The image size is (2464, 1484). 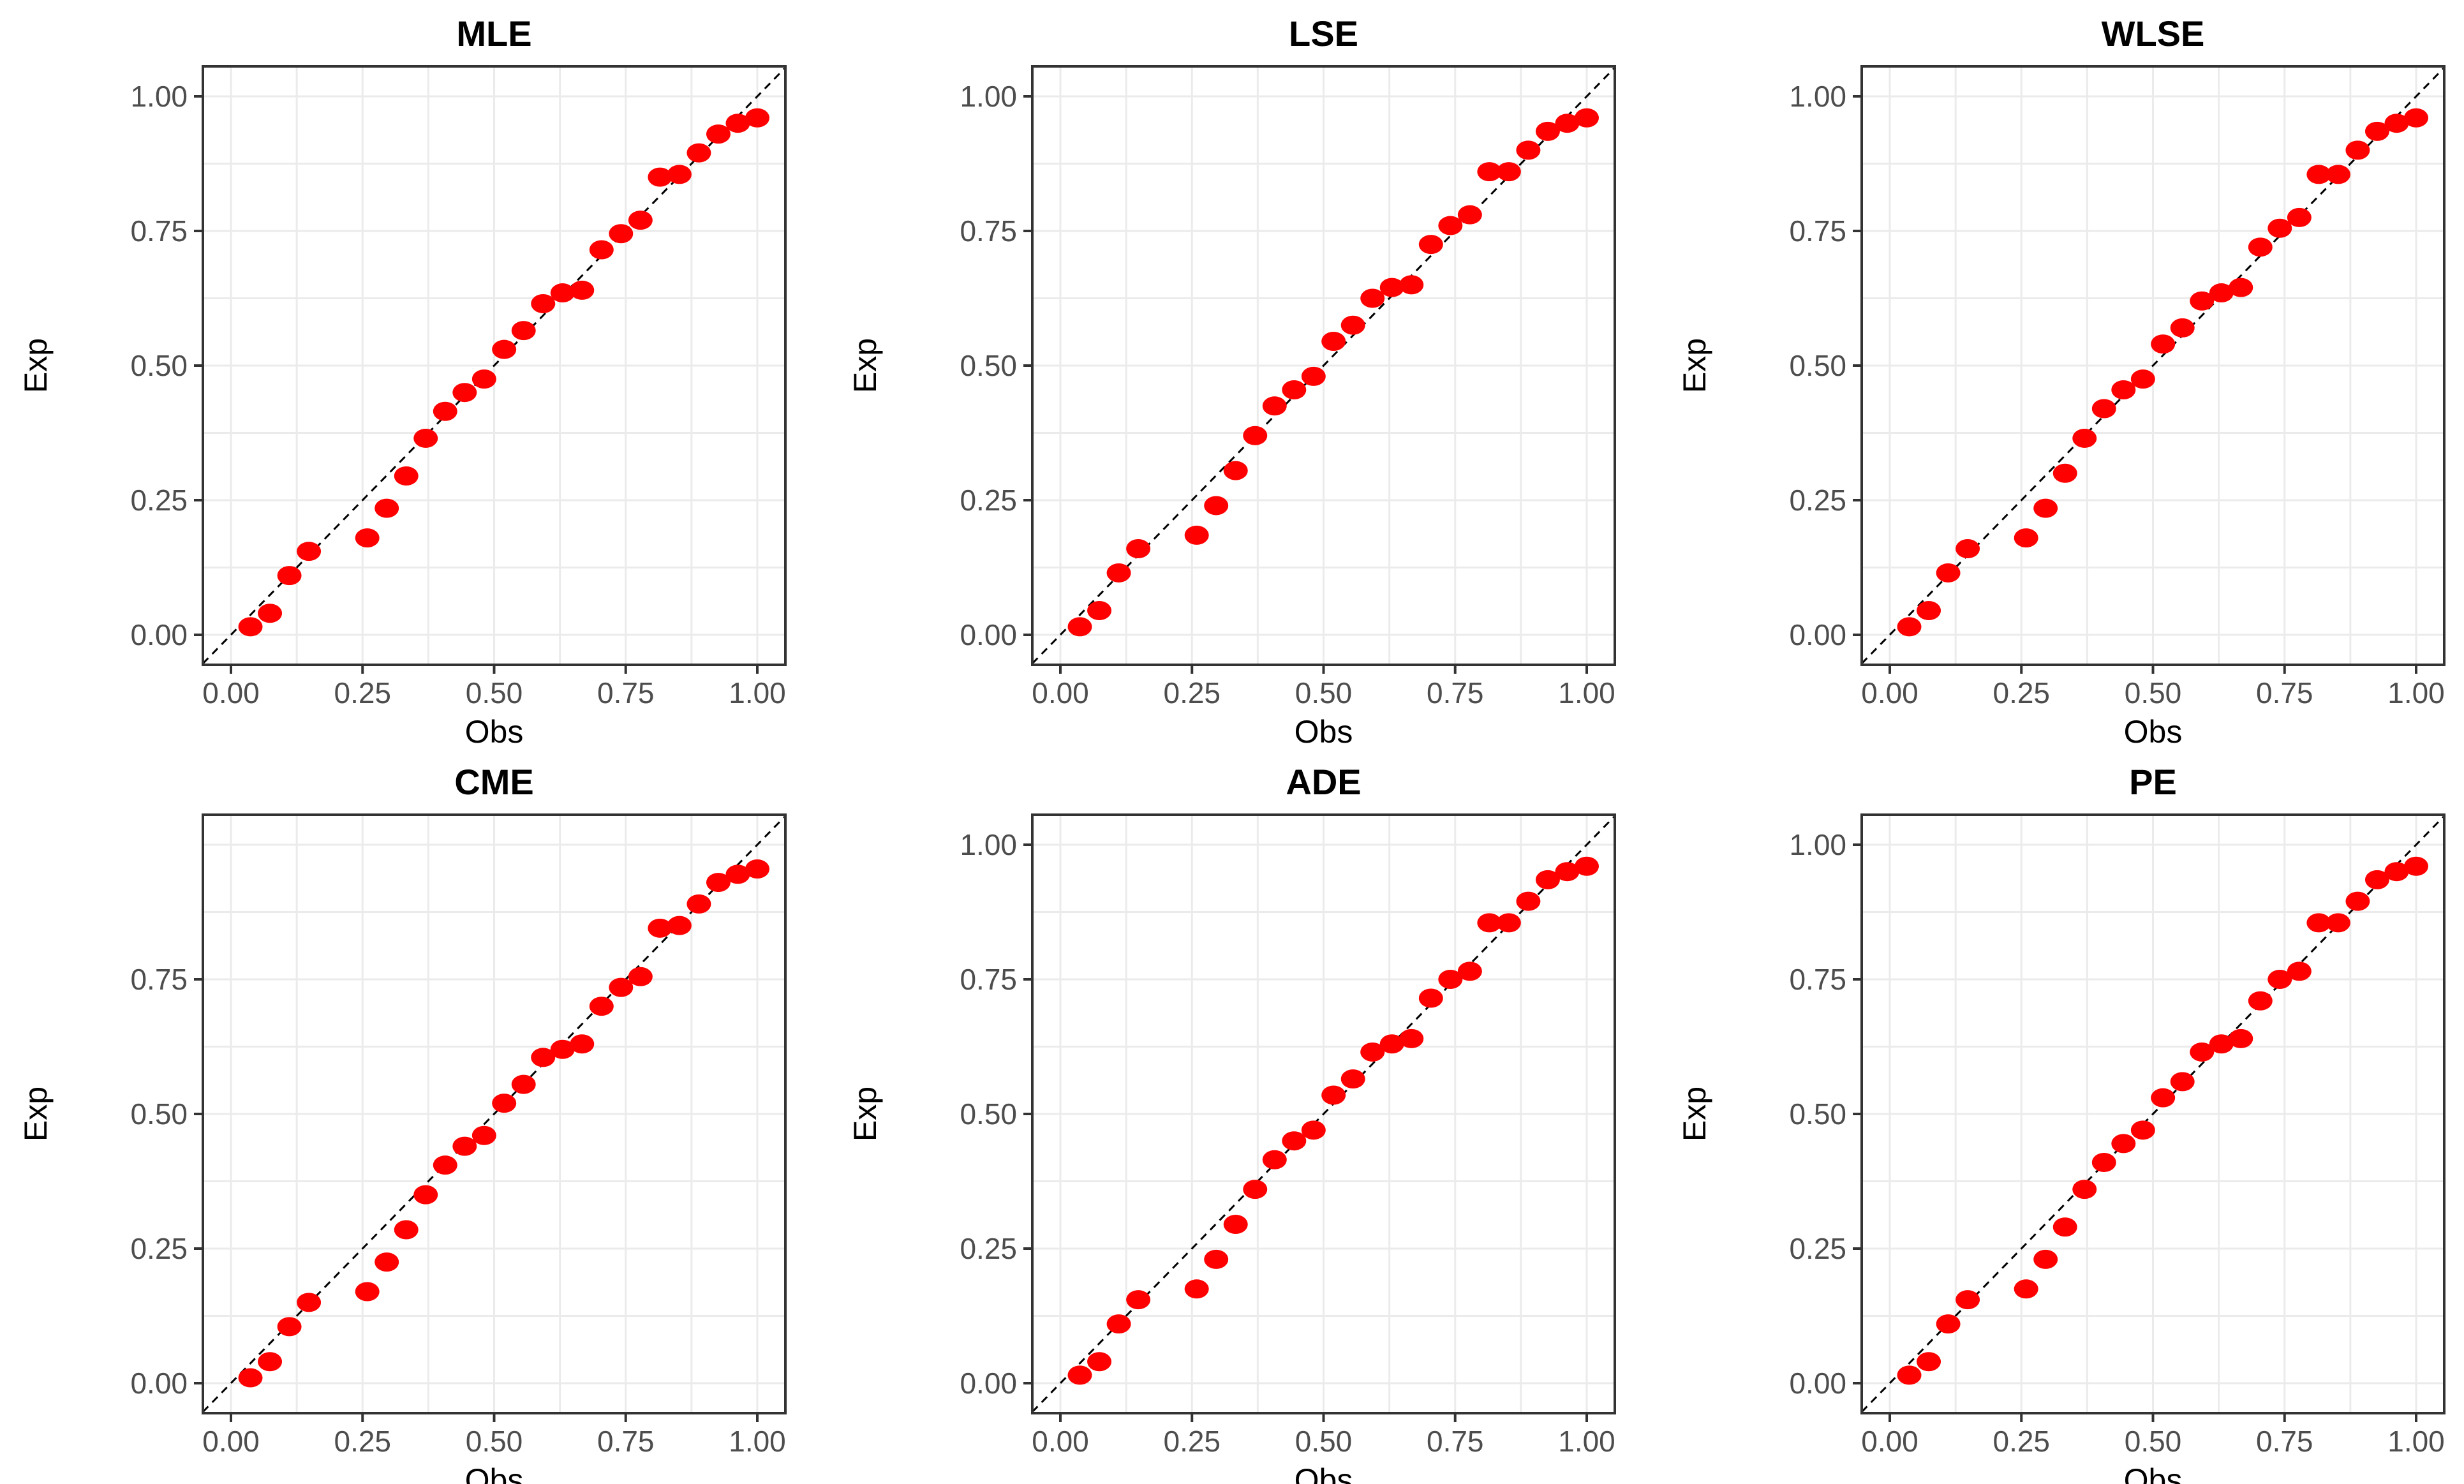 I want to click on panel-title: ADE, so click(x=1324, y=782).